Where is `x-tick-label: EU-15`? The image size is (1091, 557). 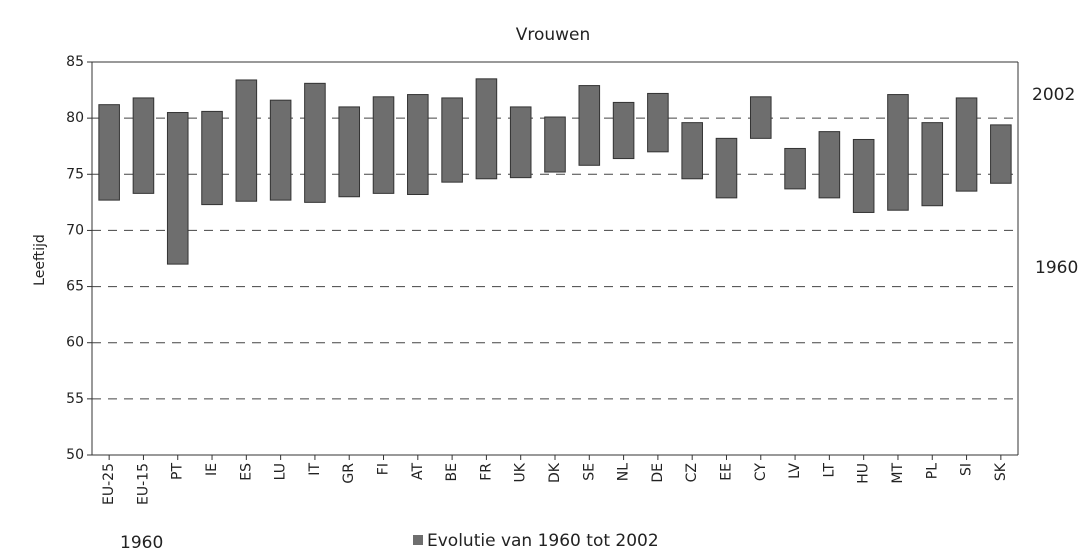
x-tick-label: EU-15 is located at coordinates (143, 484).